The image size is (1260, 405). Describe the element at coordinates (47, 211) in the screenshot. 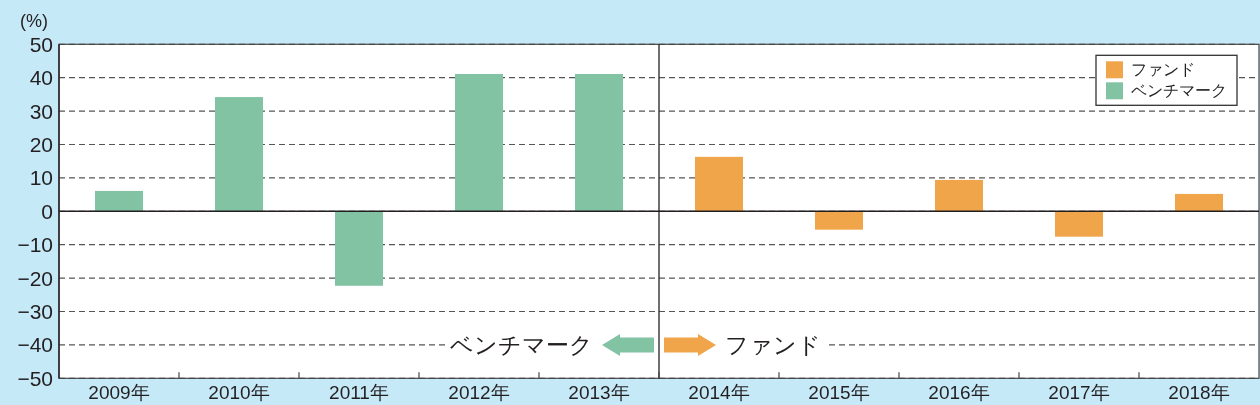

I see `y-tick-label: 0` at that location.